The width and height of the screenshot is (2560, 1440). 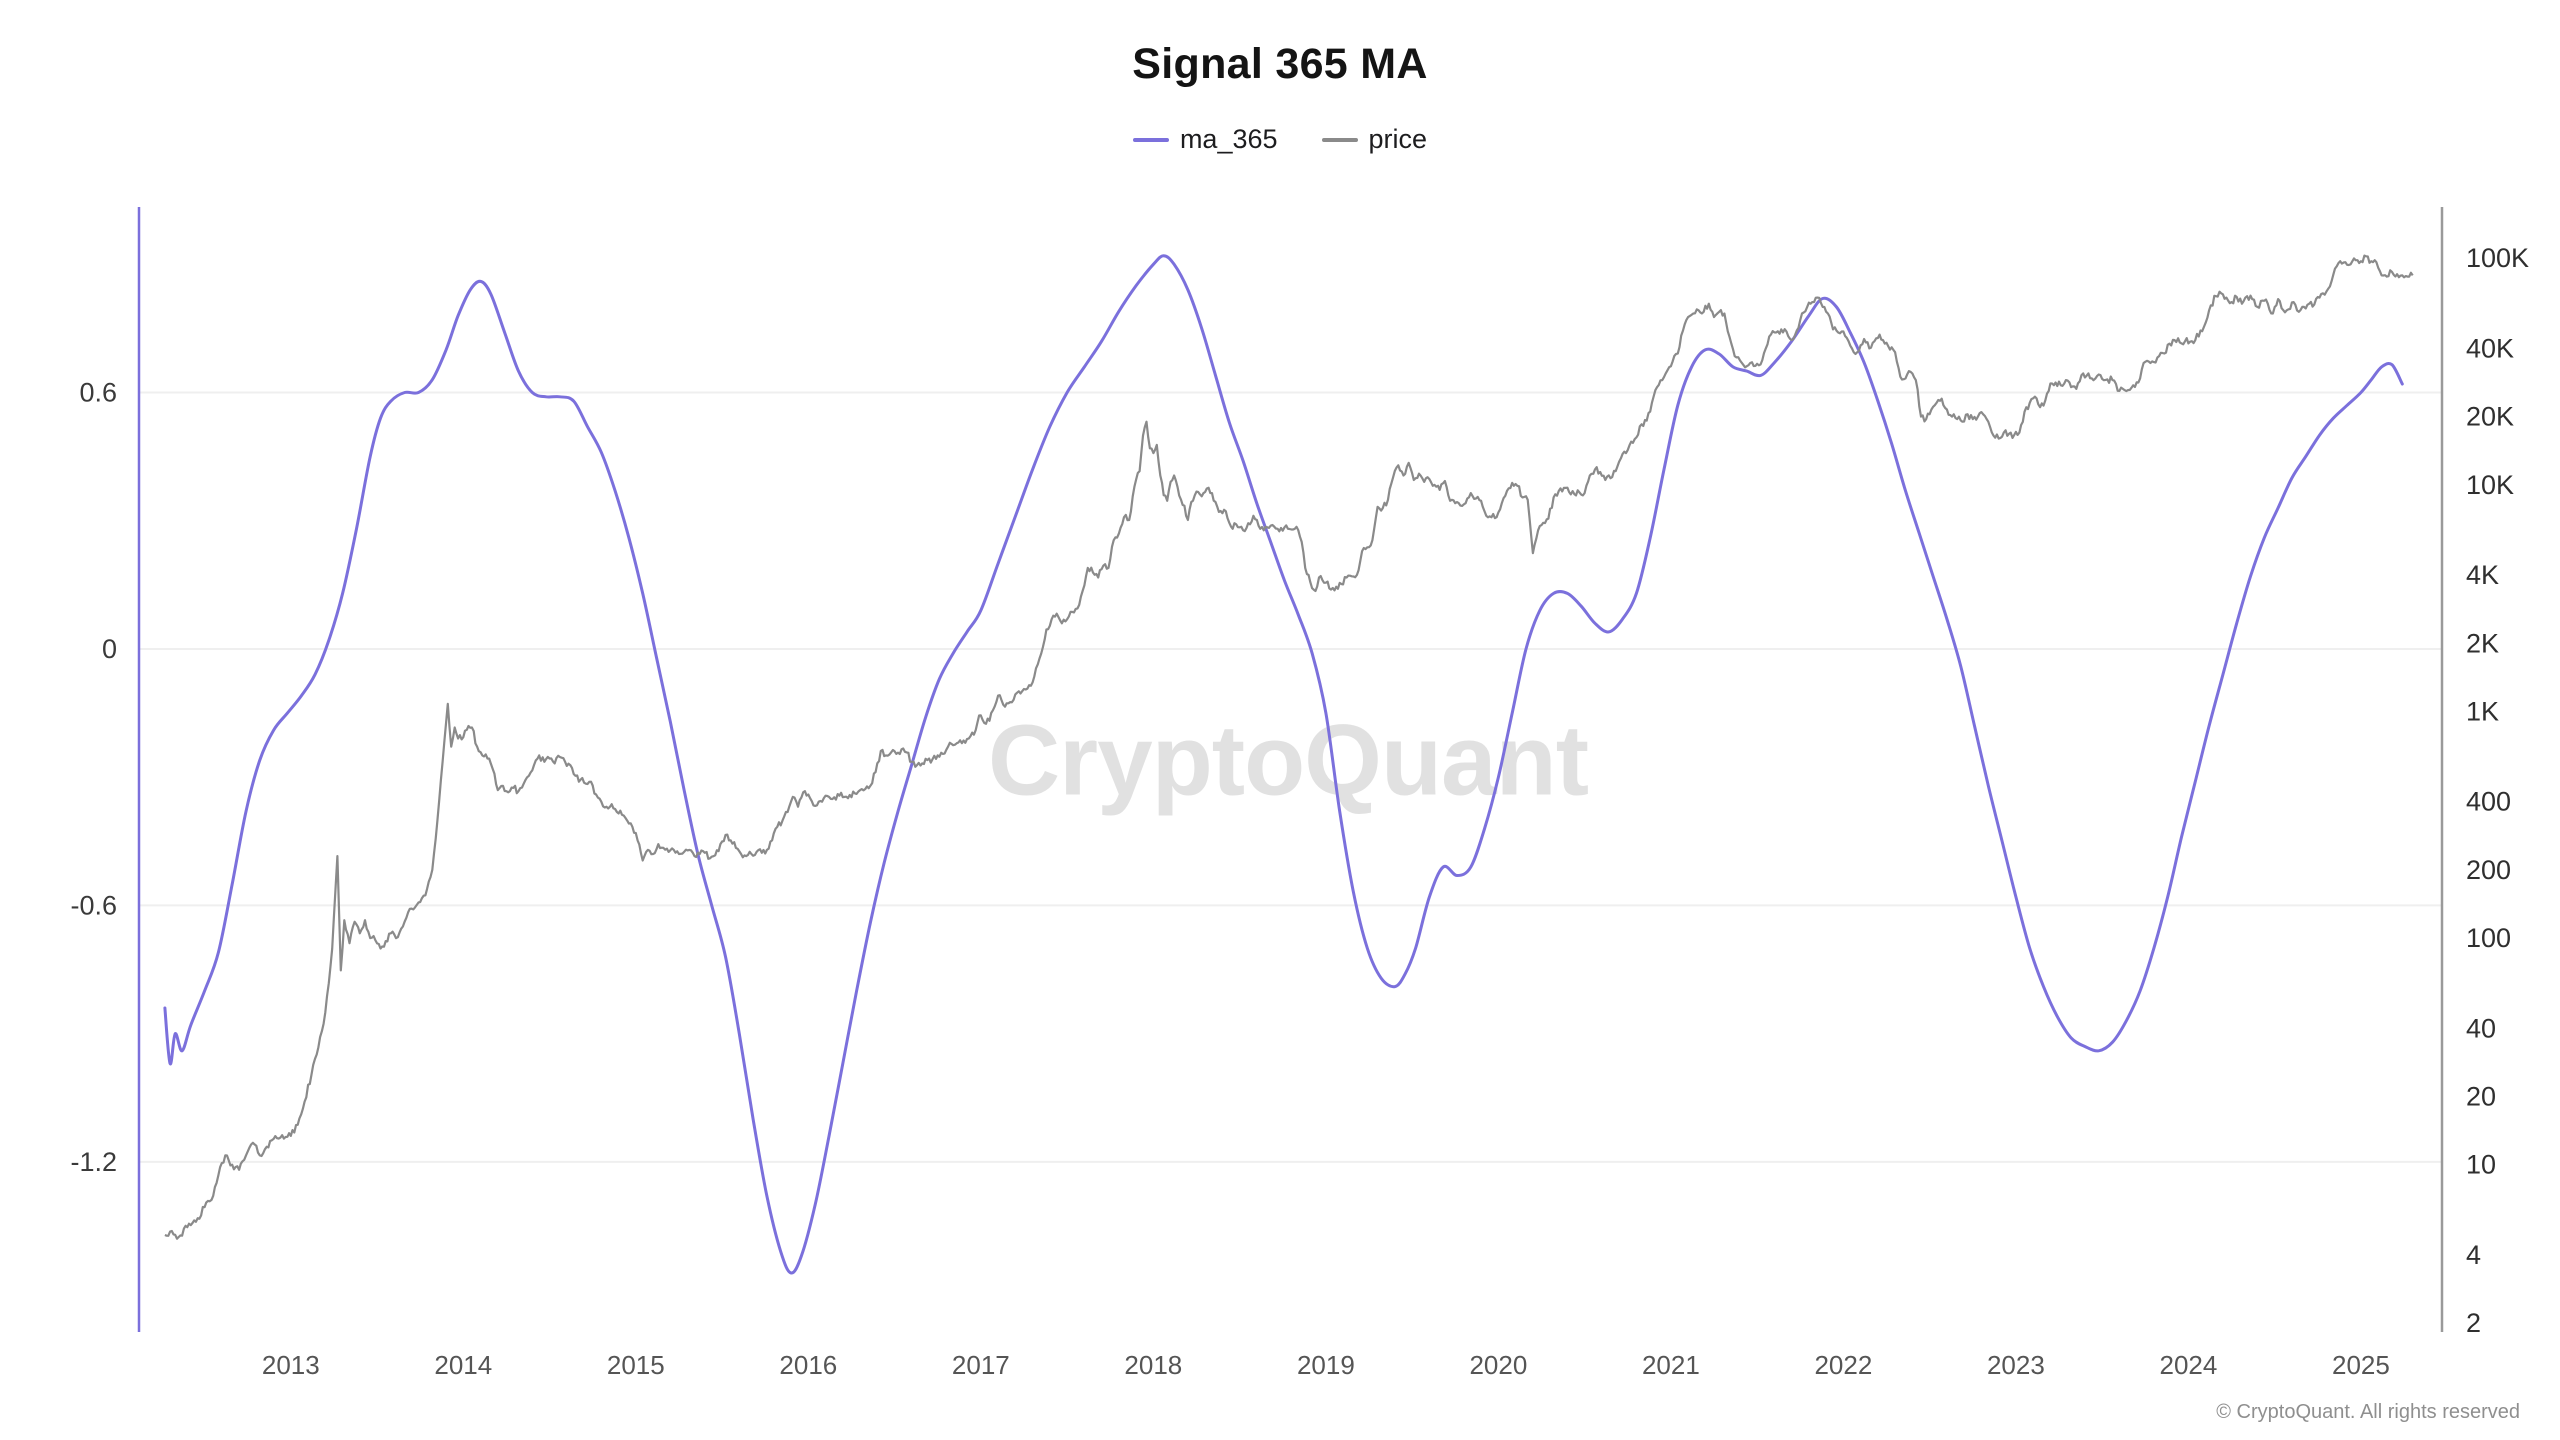 What do you see at coordinates (1288, 760) in the screenshot?
I see `watermark: CryptoQuant` at bounding box center [1288, 760].